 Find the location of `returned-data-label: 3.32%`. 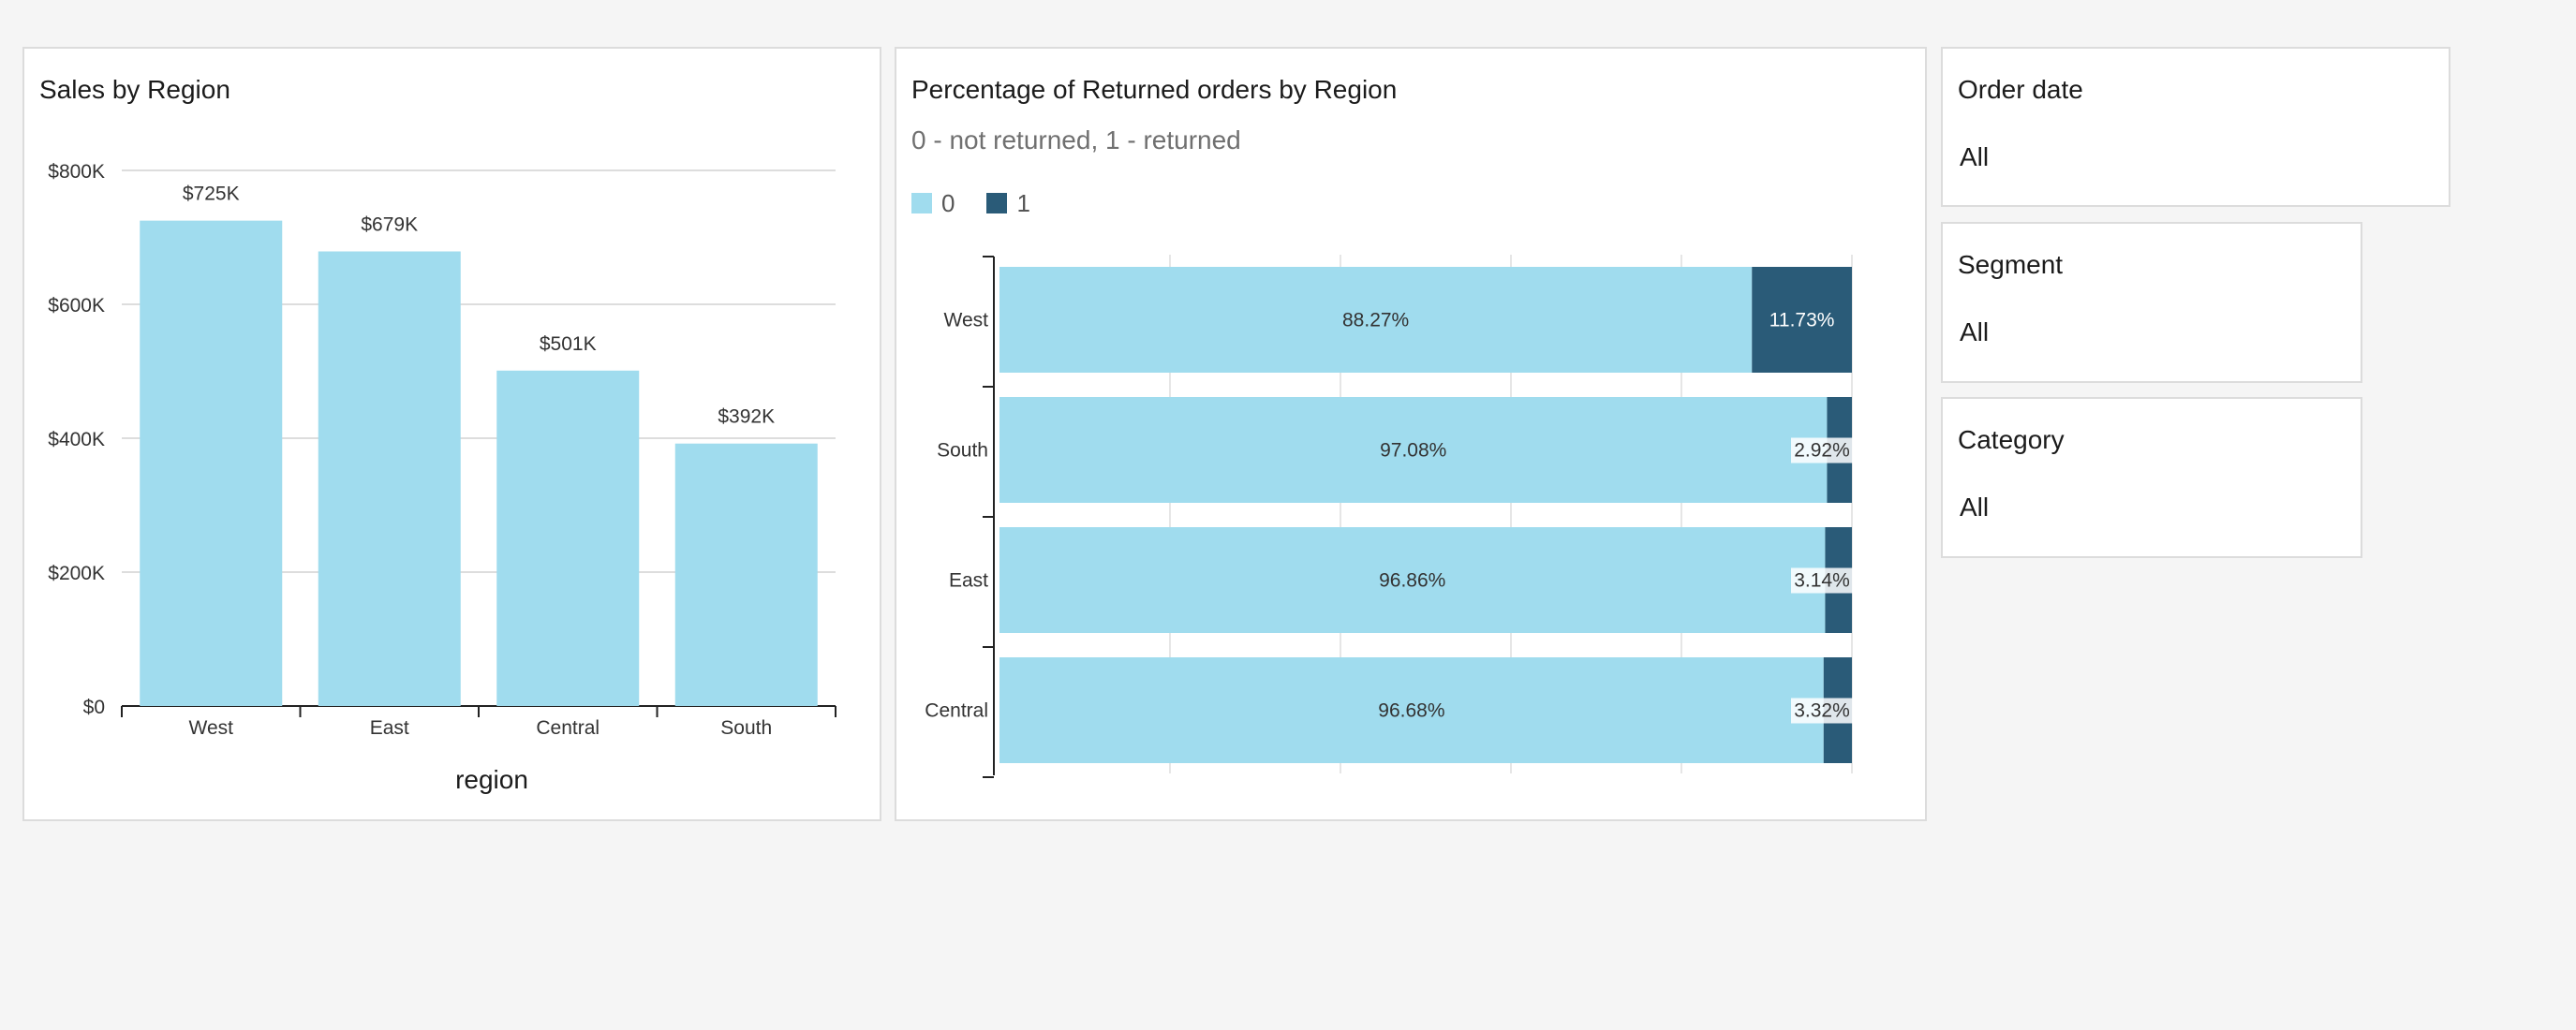

returned-data-label: 3.32% is located at coordinates (1822, 711).